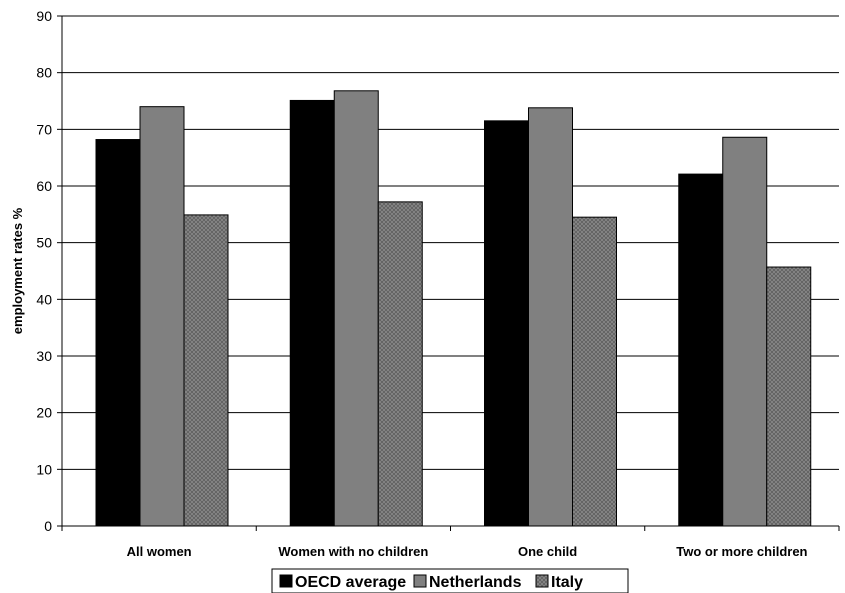 This screenshot has height=593, width=845. I want to click on legend-box, so click(450, 580).